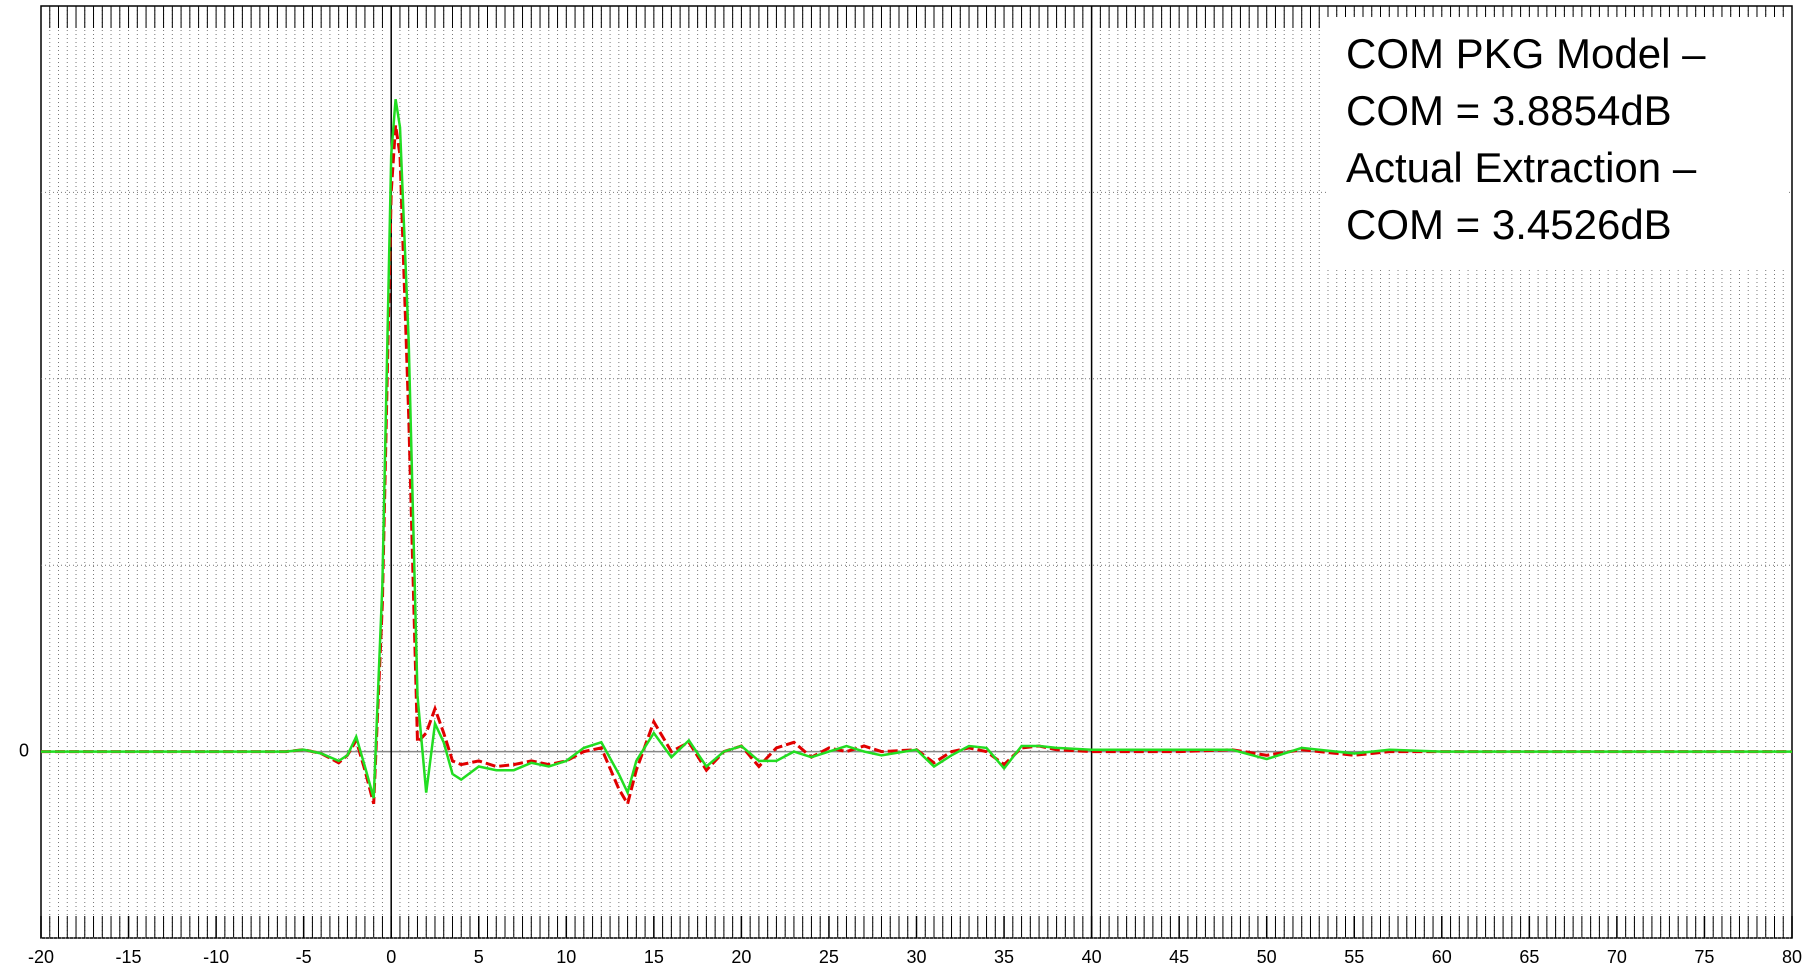  What do you see at coordinates (129, 957) in the screenshot?
I see `x-tick-label: -15` at bounding box center [129, 957].